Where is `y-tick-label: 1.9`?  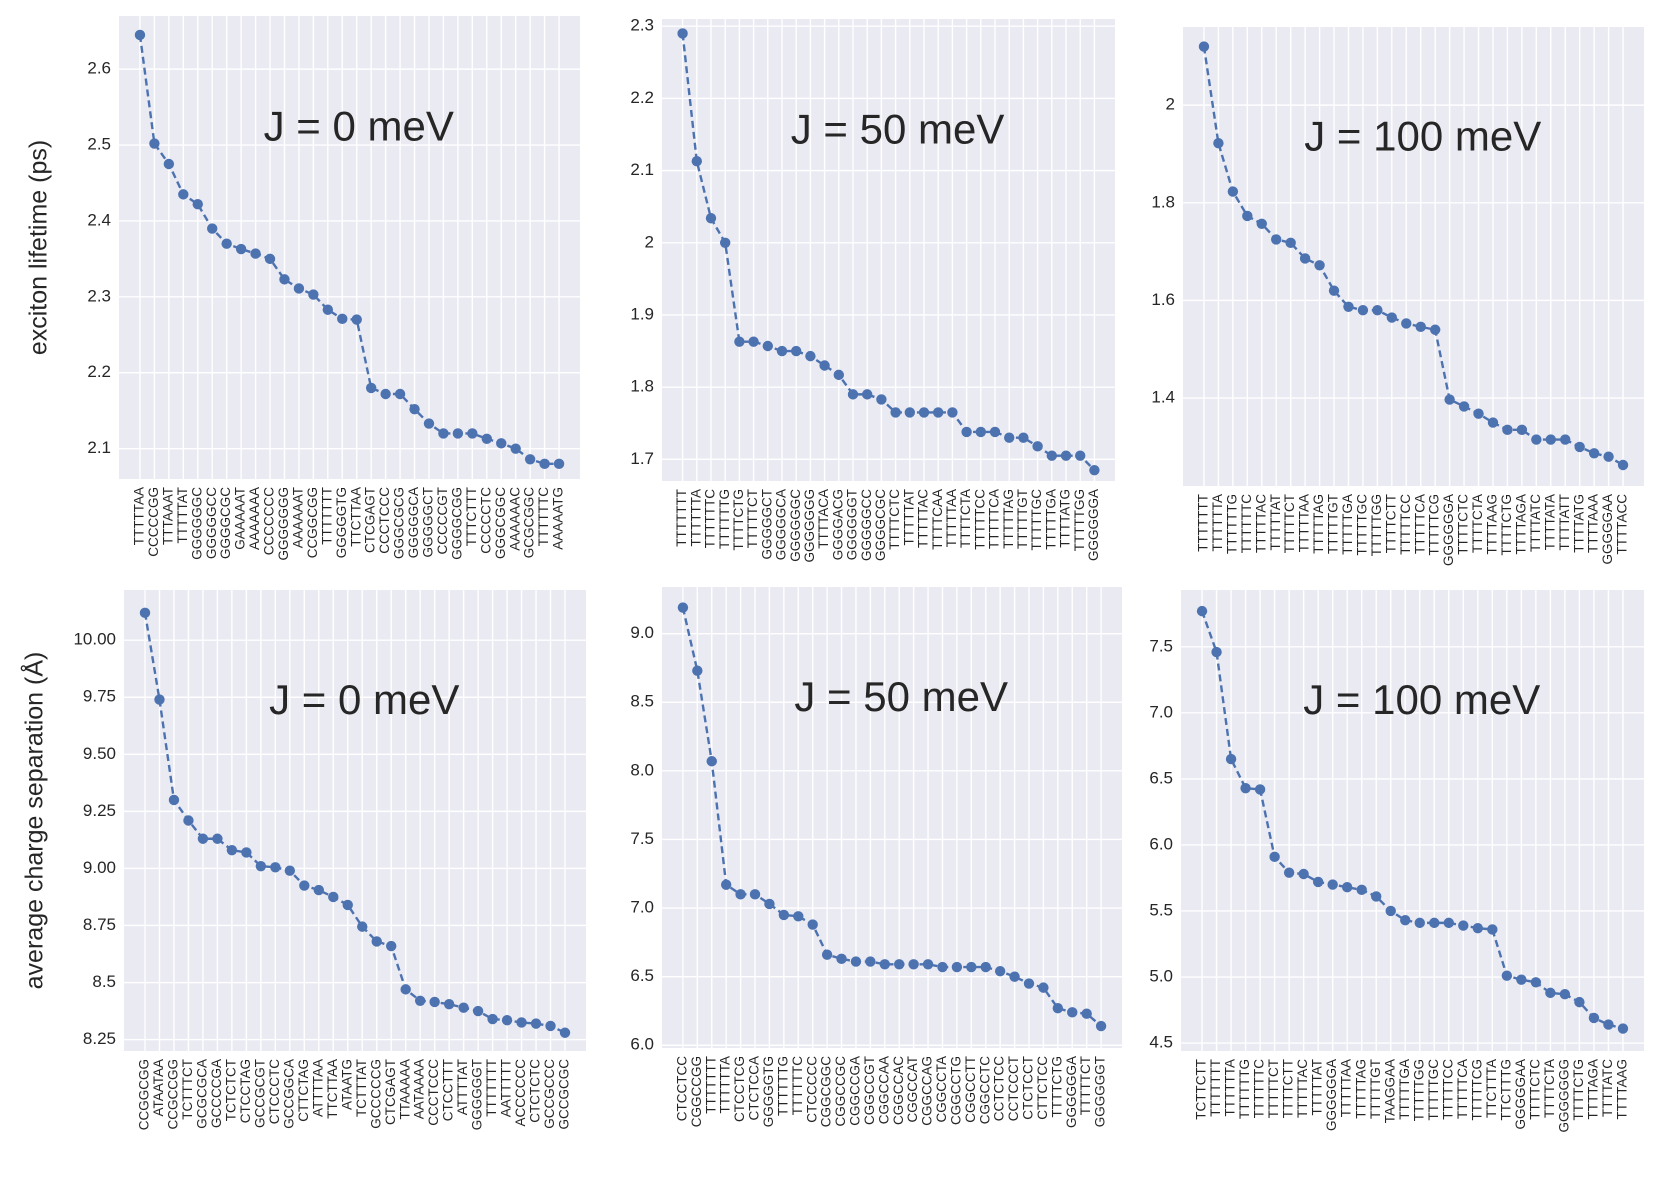 y-tick-label: 1.9 is located at coordinates (642, 313).